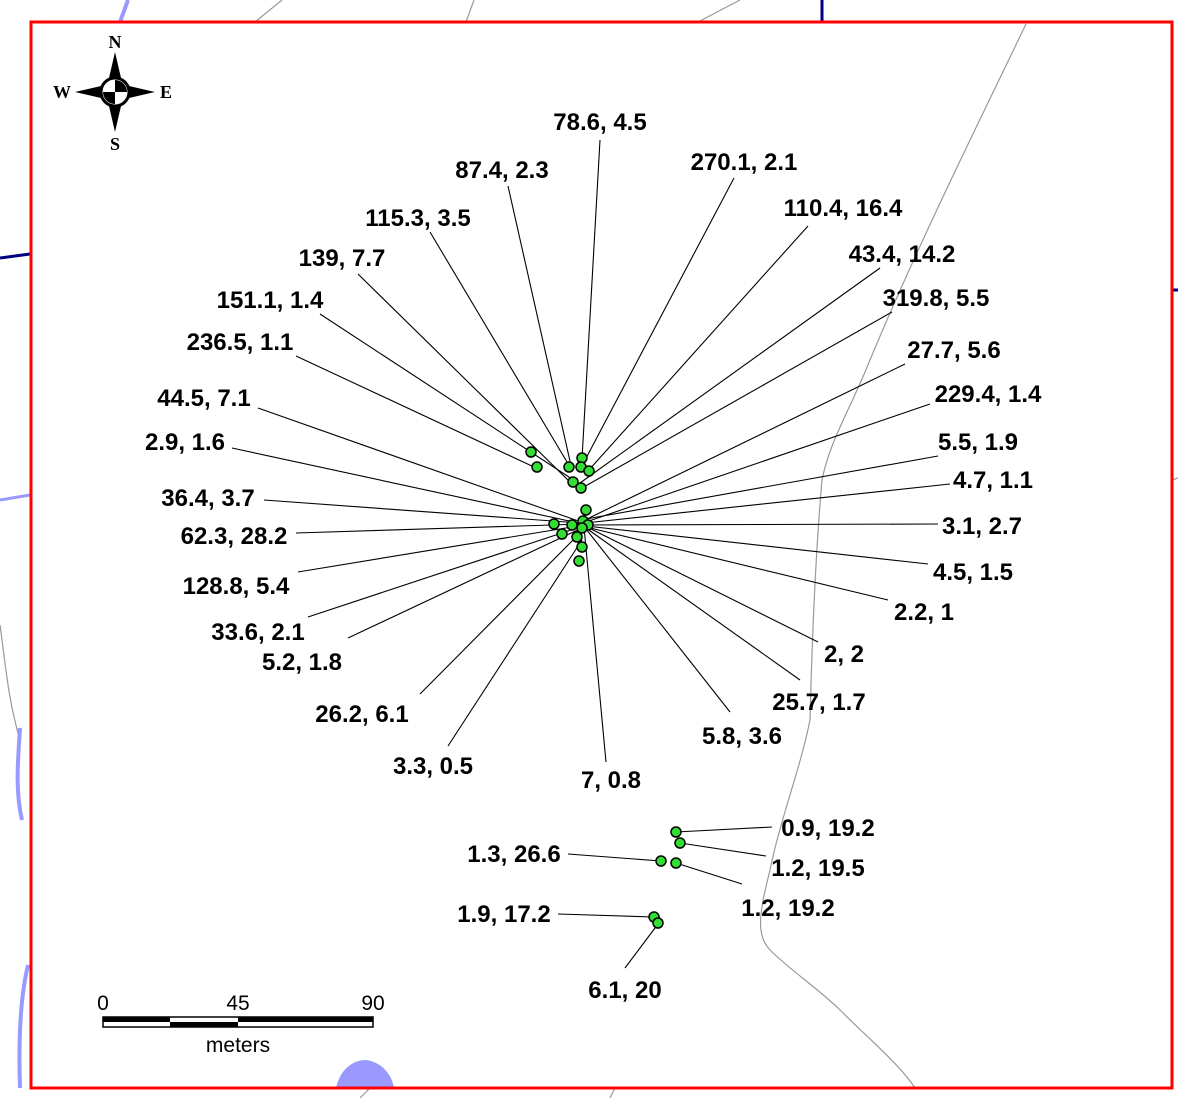 The height and width of the screenshot is (1098, 1178). I want to click on road-navy-left, so click(15, 256).